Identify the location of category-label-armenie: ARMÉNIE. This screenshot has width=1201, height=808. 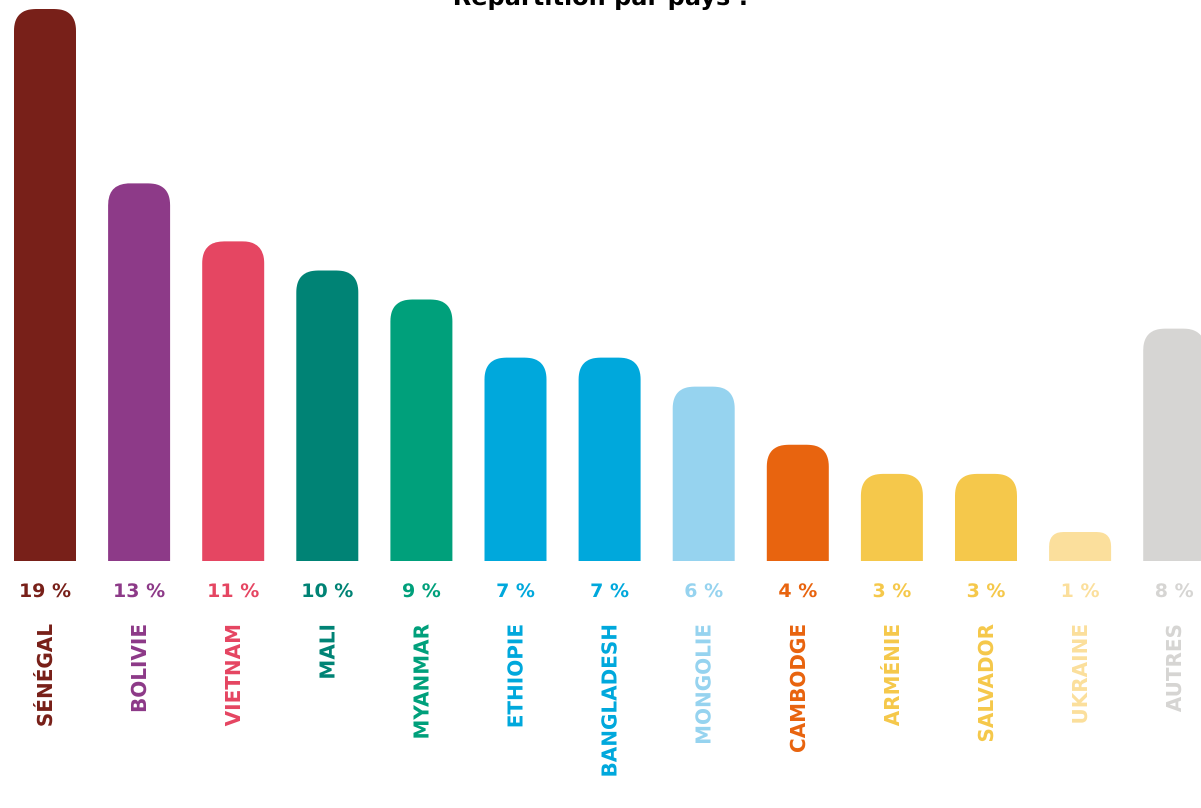
(892, 675).